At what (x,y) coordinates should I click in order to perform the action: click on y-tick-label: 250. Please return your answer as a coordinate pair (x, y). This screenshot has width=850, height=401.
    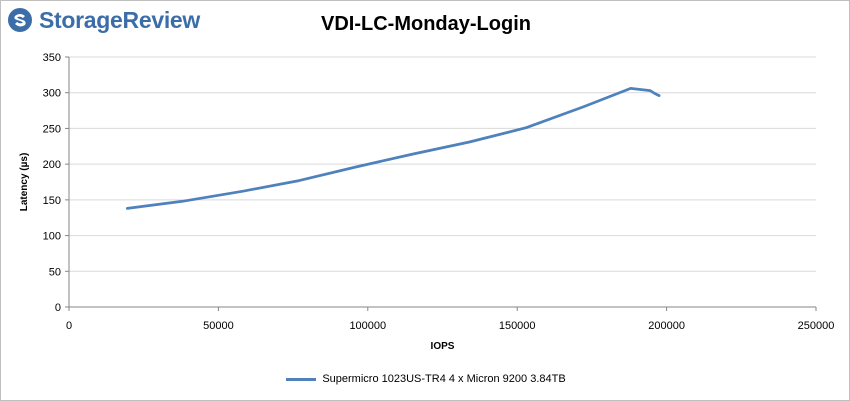
    Looking at the image, I should click on (52, 129).